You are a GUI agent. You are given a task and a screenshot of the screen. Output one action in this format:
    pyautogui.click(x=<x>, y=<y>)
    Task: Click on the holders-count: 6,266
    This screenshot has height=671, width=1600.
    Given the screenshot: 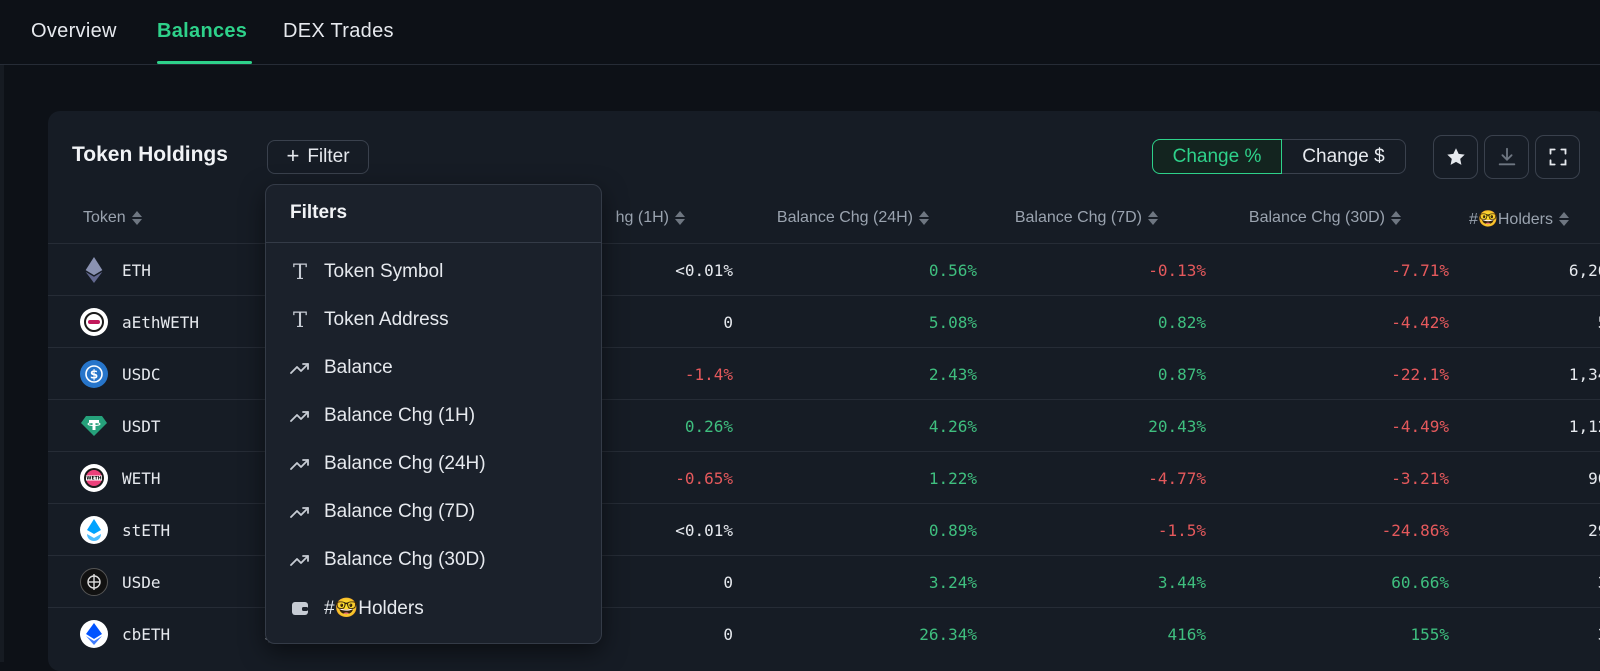 What is the action you would take?
    pyautogui.click(x=1584, y=270)
    